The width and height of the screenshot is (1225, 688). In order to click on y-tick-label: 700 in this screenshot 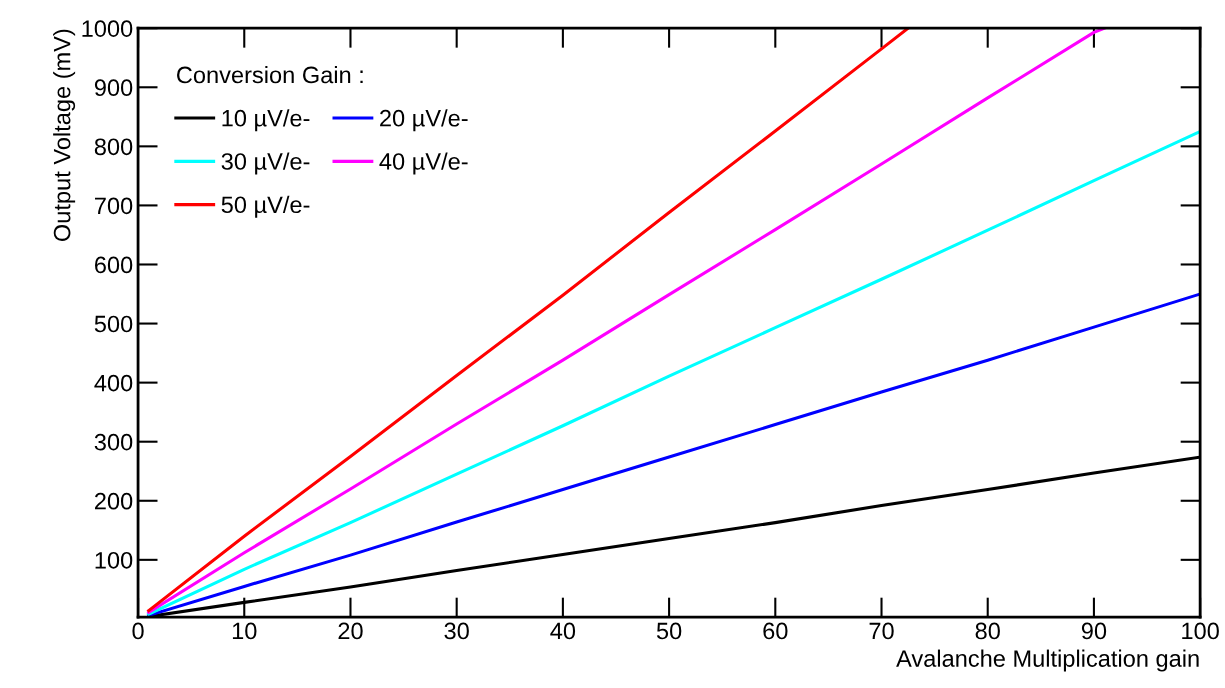, I will do `click(114, 206)`.